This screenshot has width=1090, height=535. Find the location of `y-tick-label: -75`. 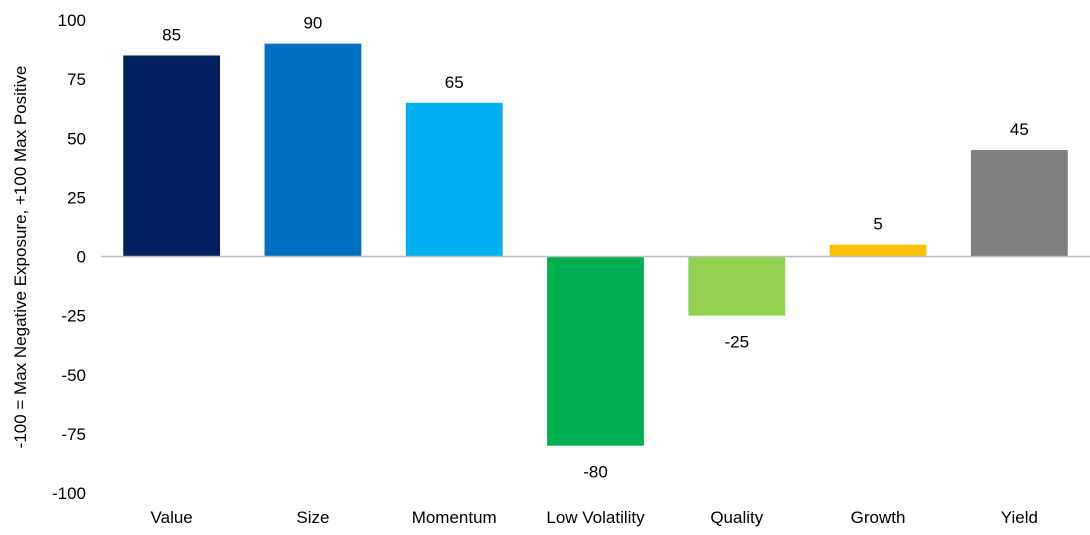

y-tick-label: -75 is located at coordinates (73, 434).